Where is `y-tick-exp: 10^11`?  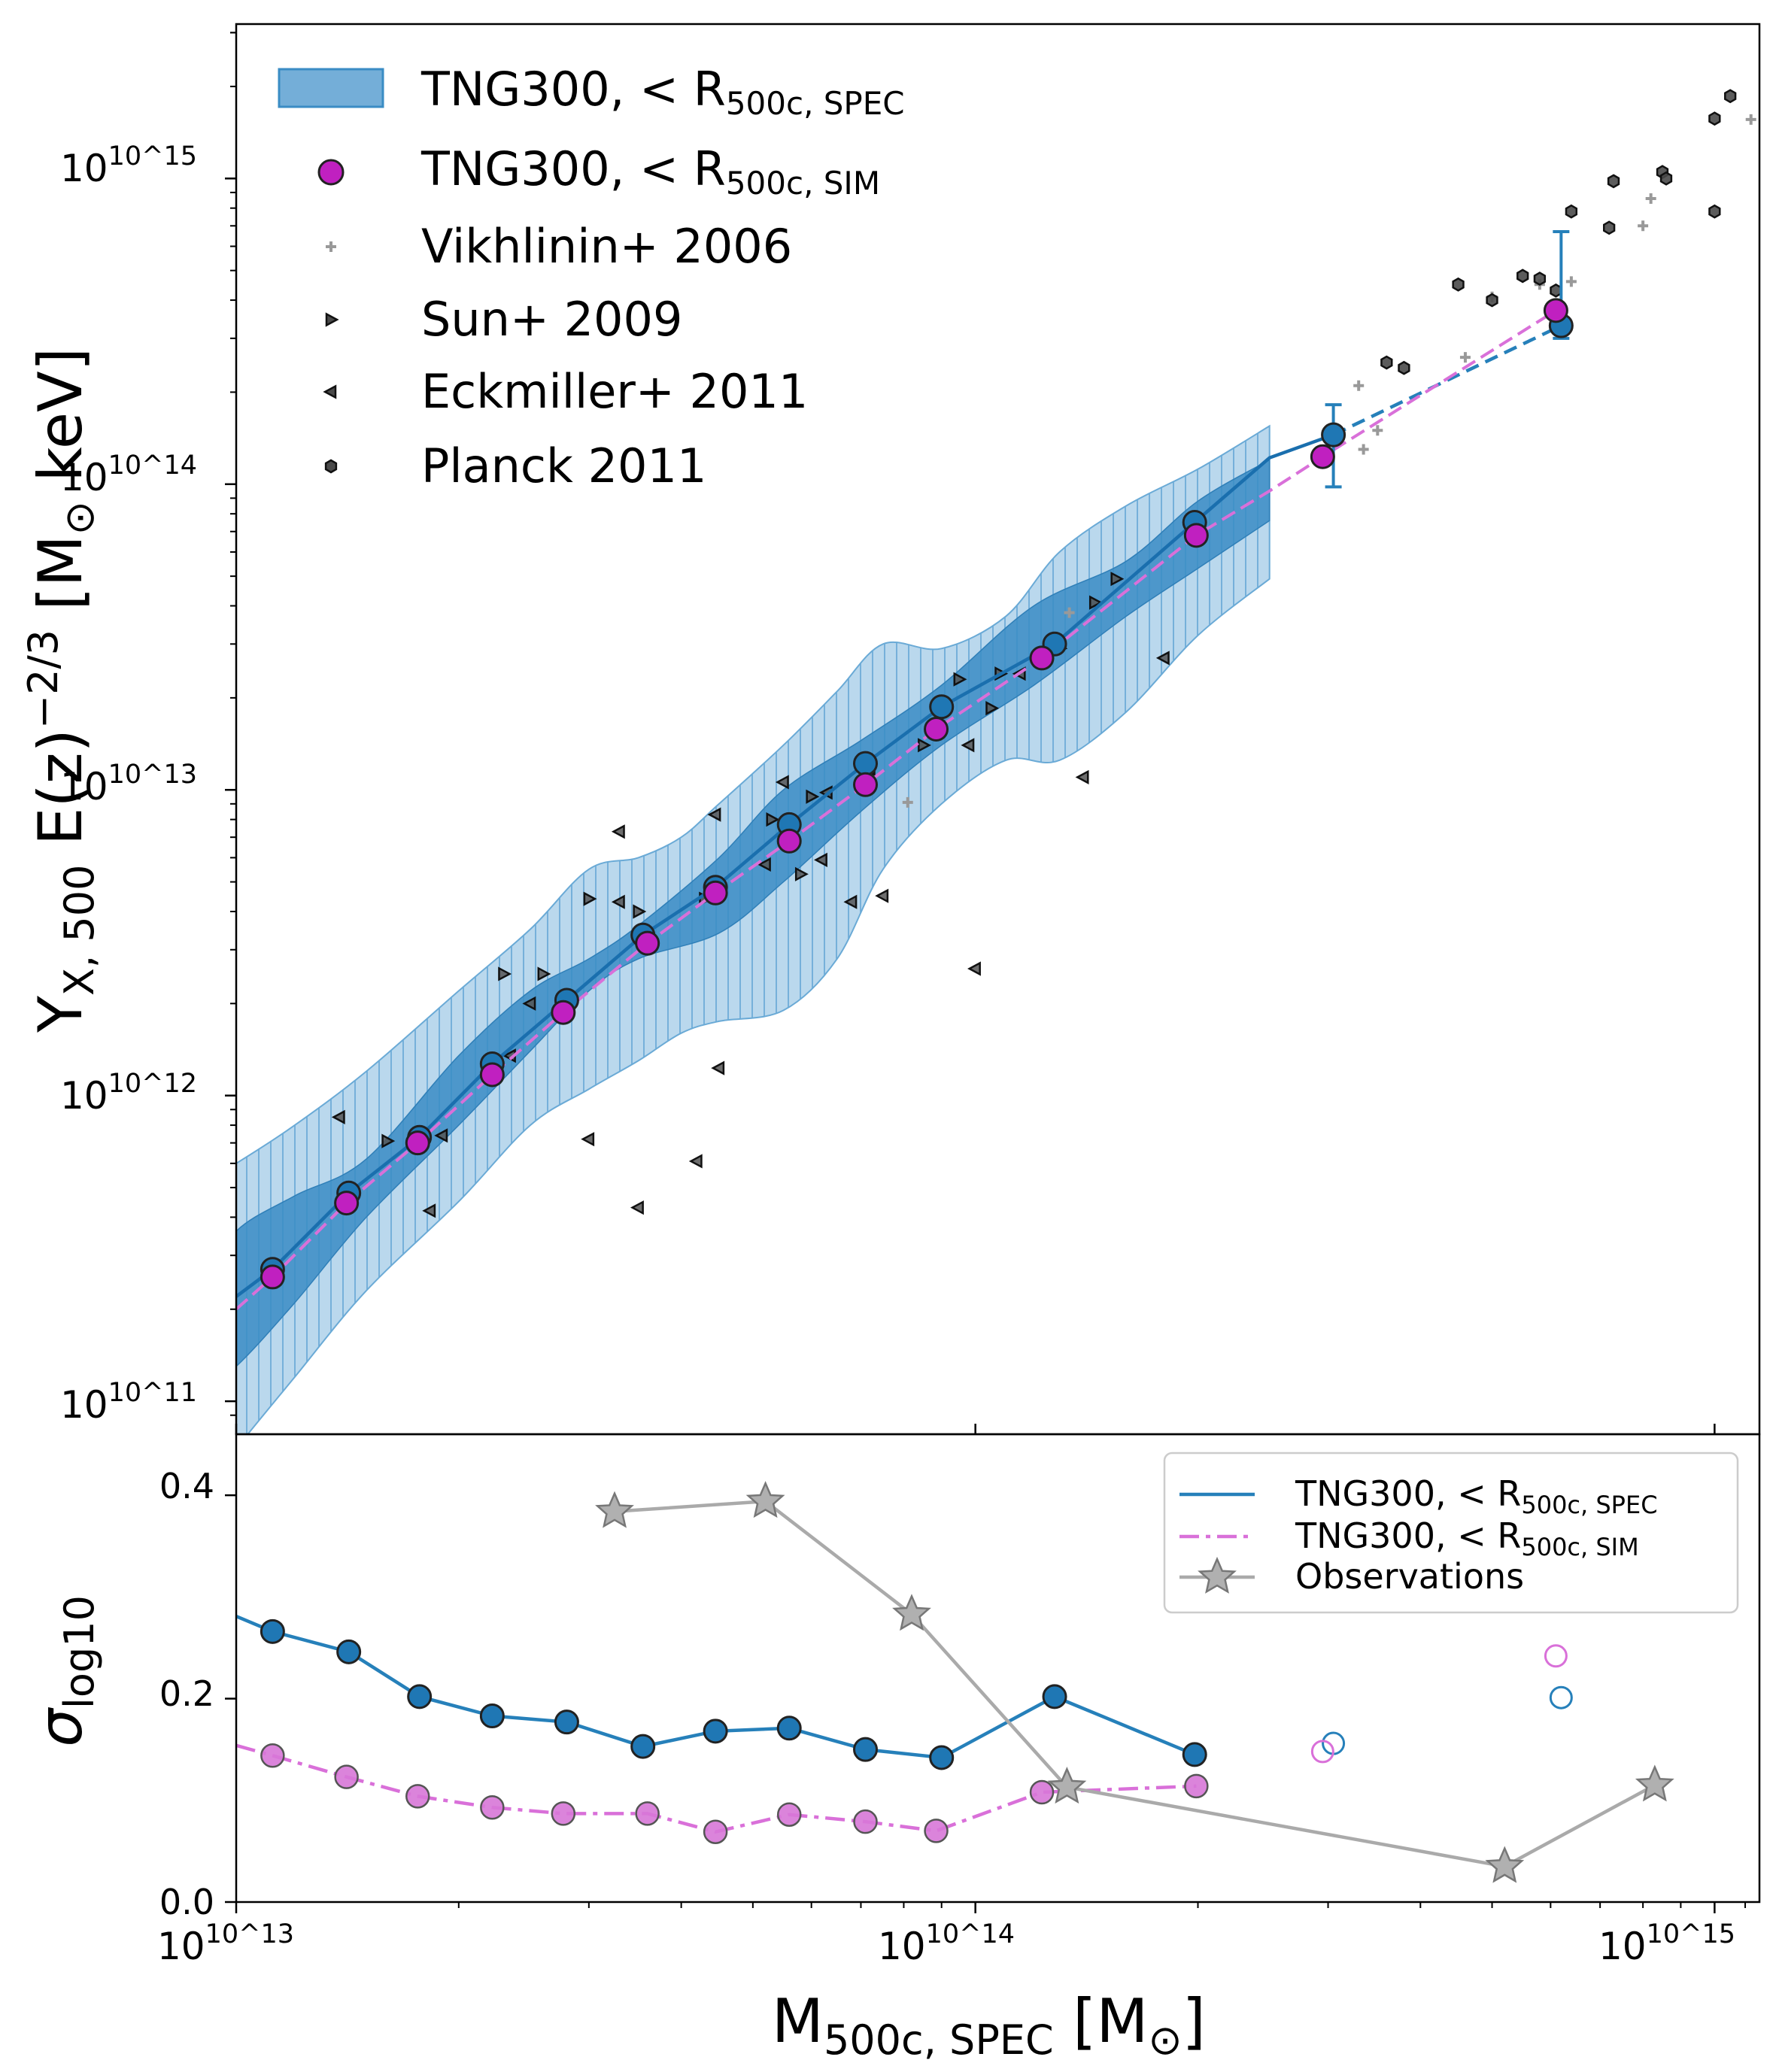
y-tick-exp: 10^11 is located at coordinates (152, 1393).